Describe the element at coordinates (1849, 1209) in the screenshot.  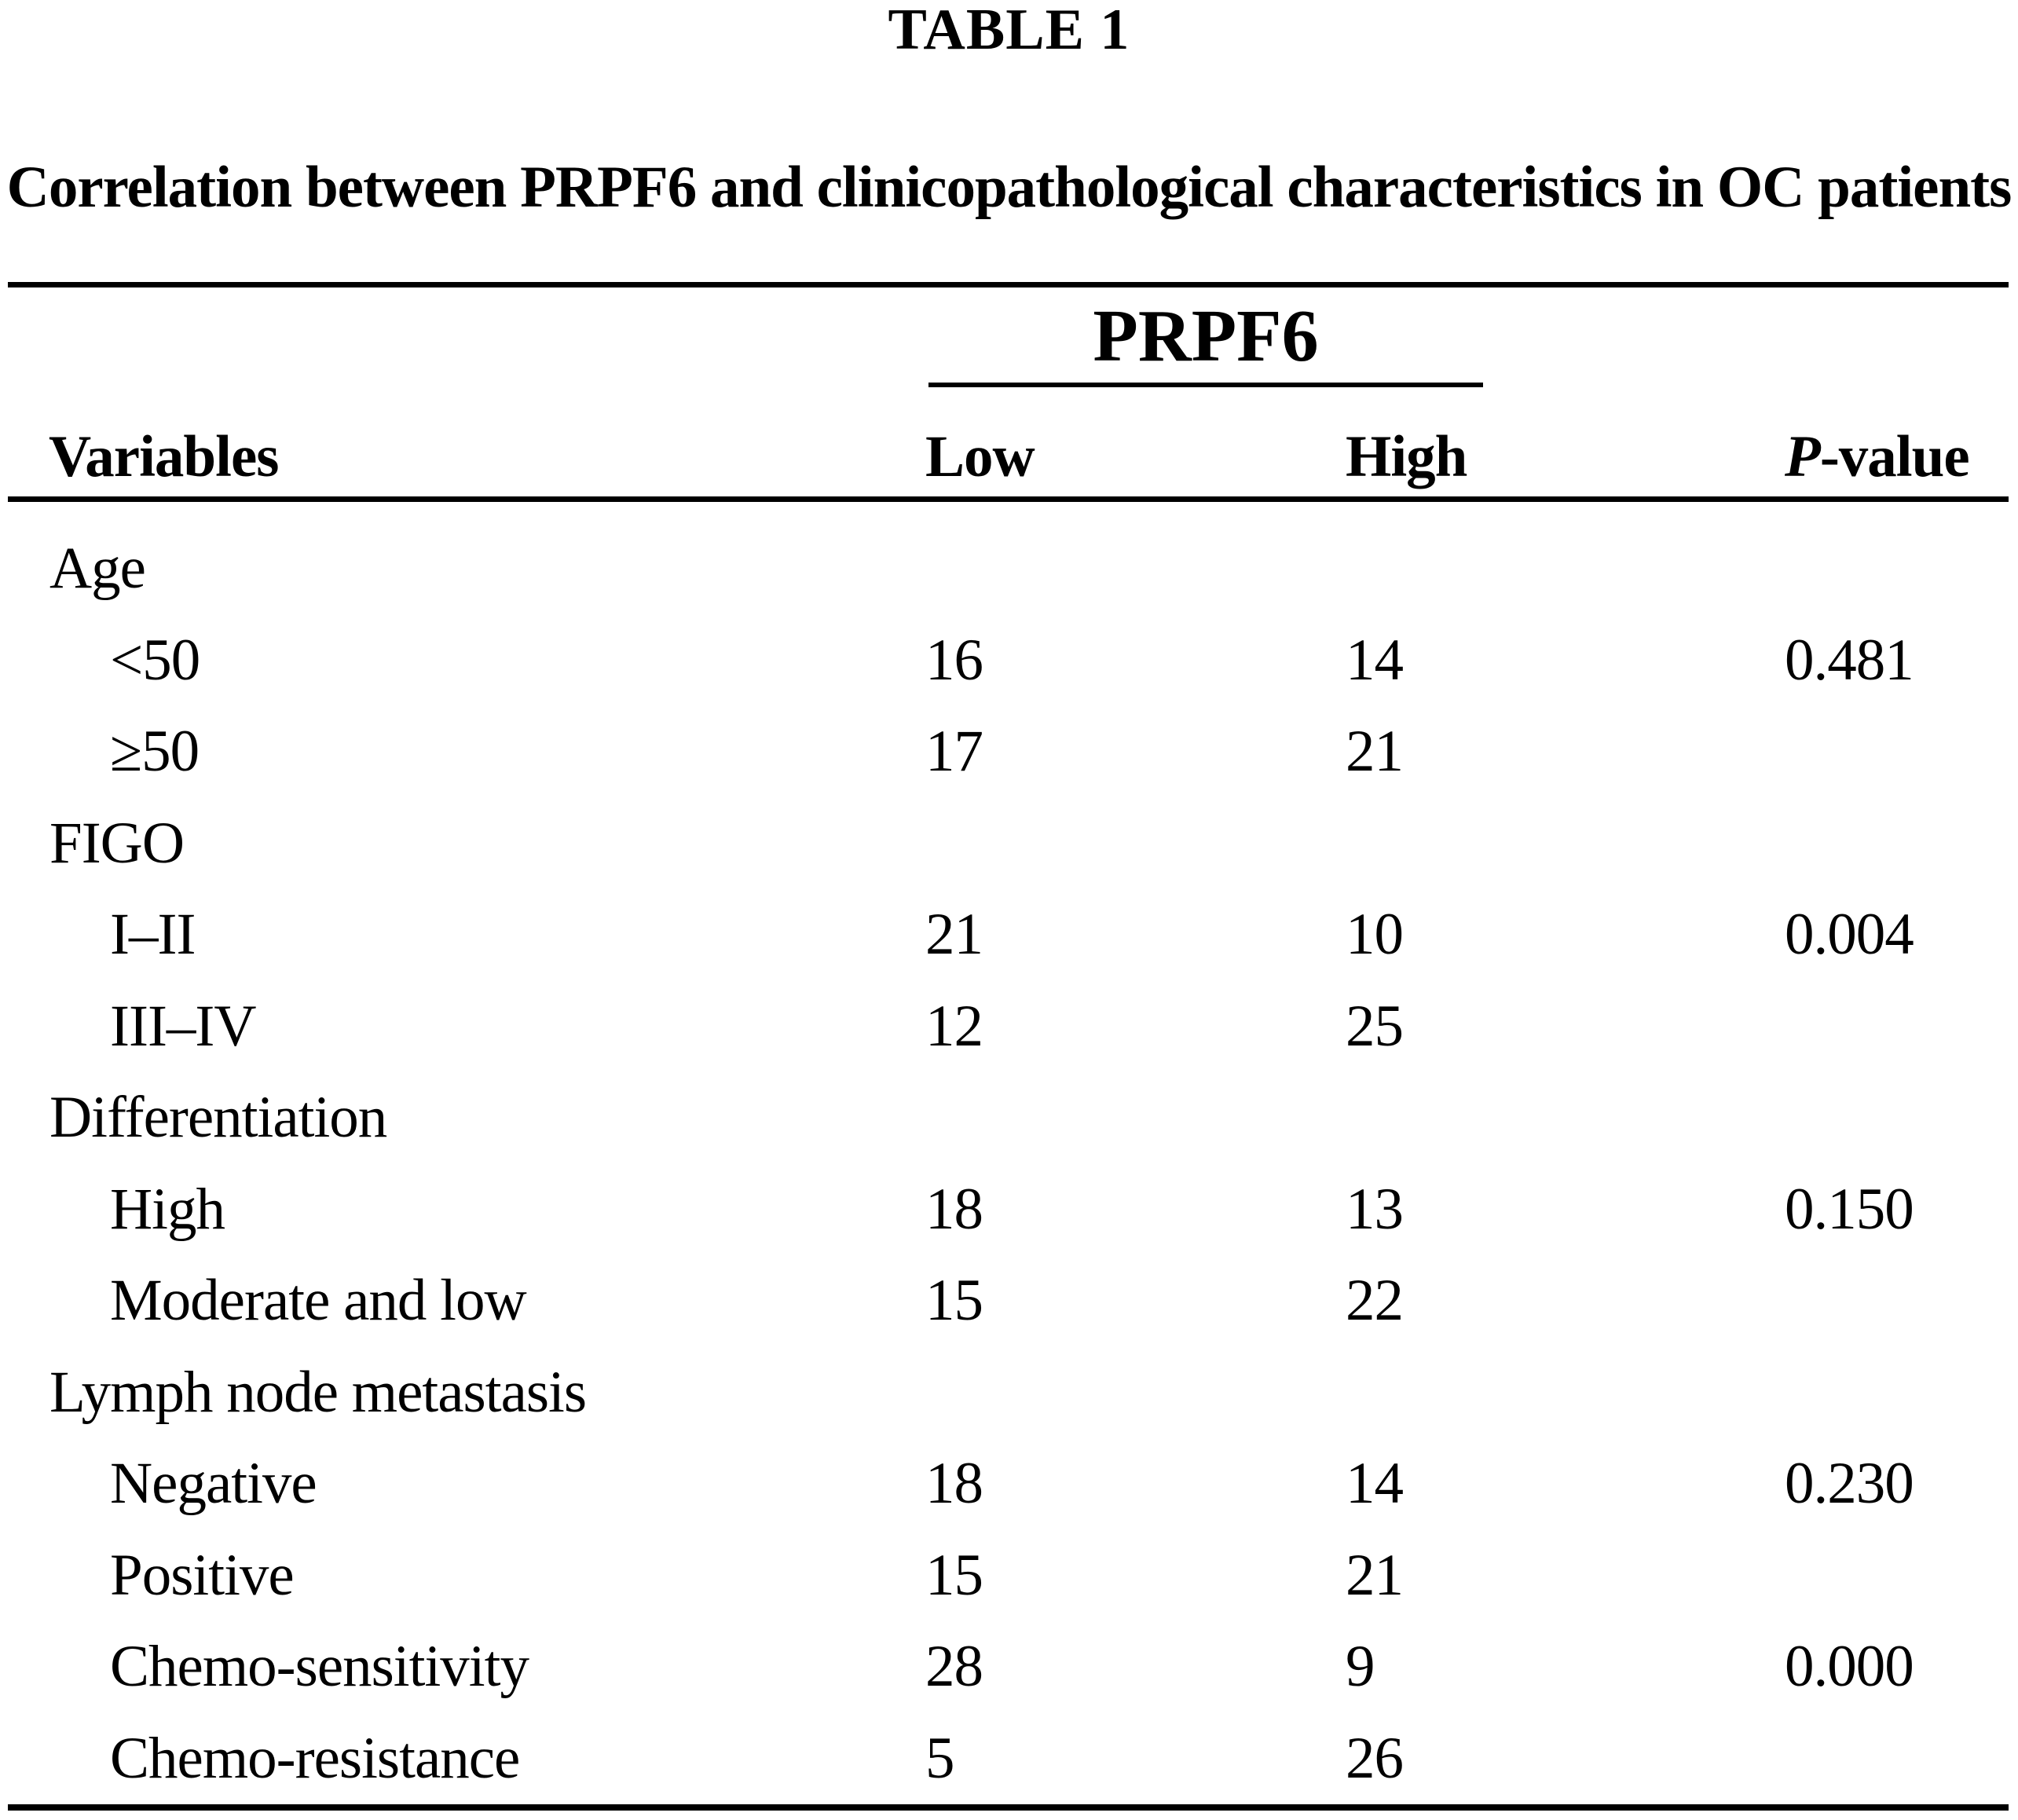
I see `p-value: 0.150` at that location.